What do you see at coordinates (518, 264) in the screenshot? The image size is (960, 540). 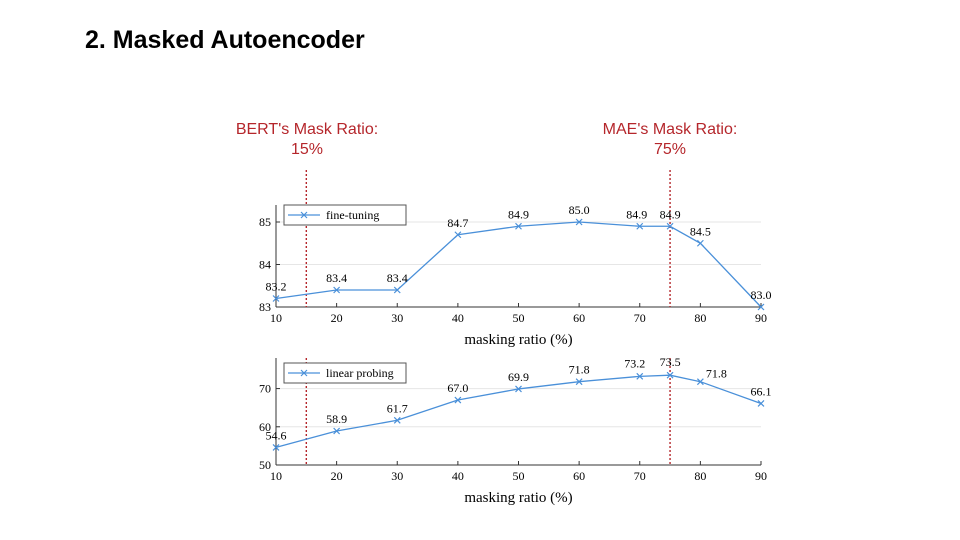 I see `fine-tuning-series-line` at bounding box center [518, 264].